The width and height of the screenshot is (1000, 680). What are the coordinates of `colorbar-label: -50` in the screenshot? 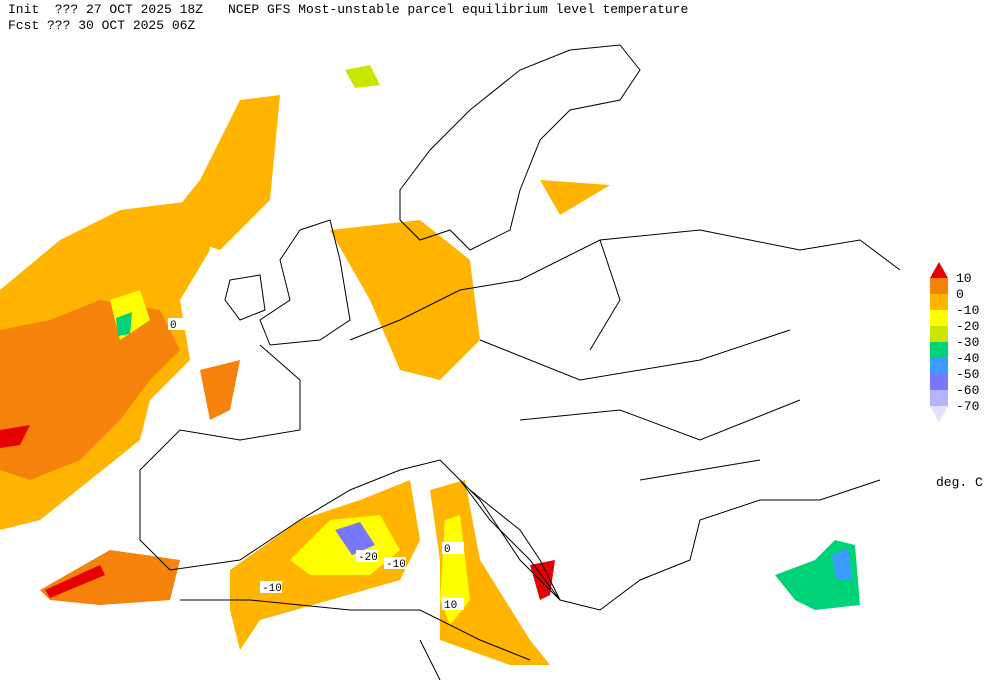 It's located at (967, 374).